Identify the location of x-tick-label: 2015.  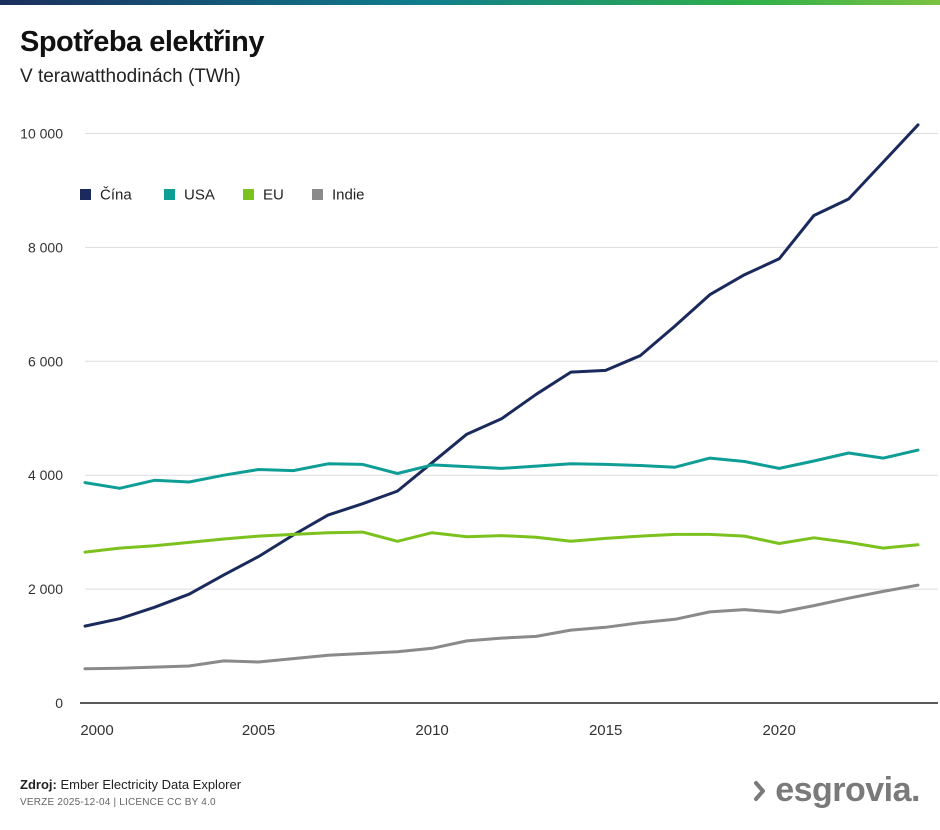
(605, 730).